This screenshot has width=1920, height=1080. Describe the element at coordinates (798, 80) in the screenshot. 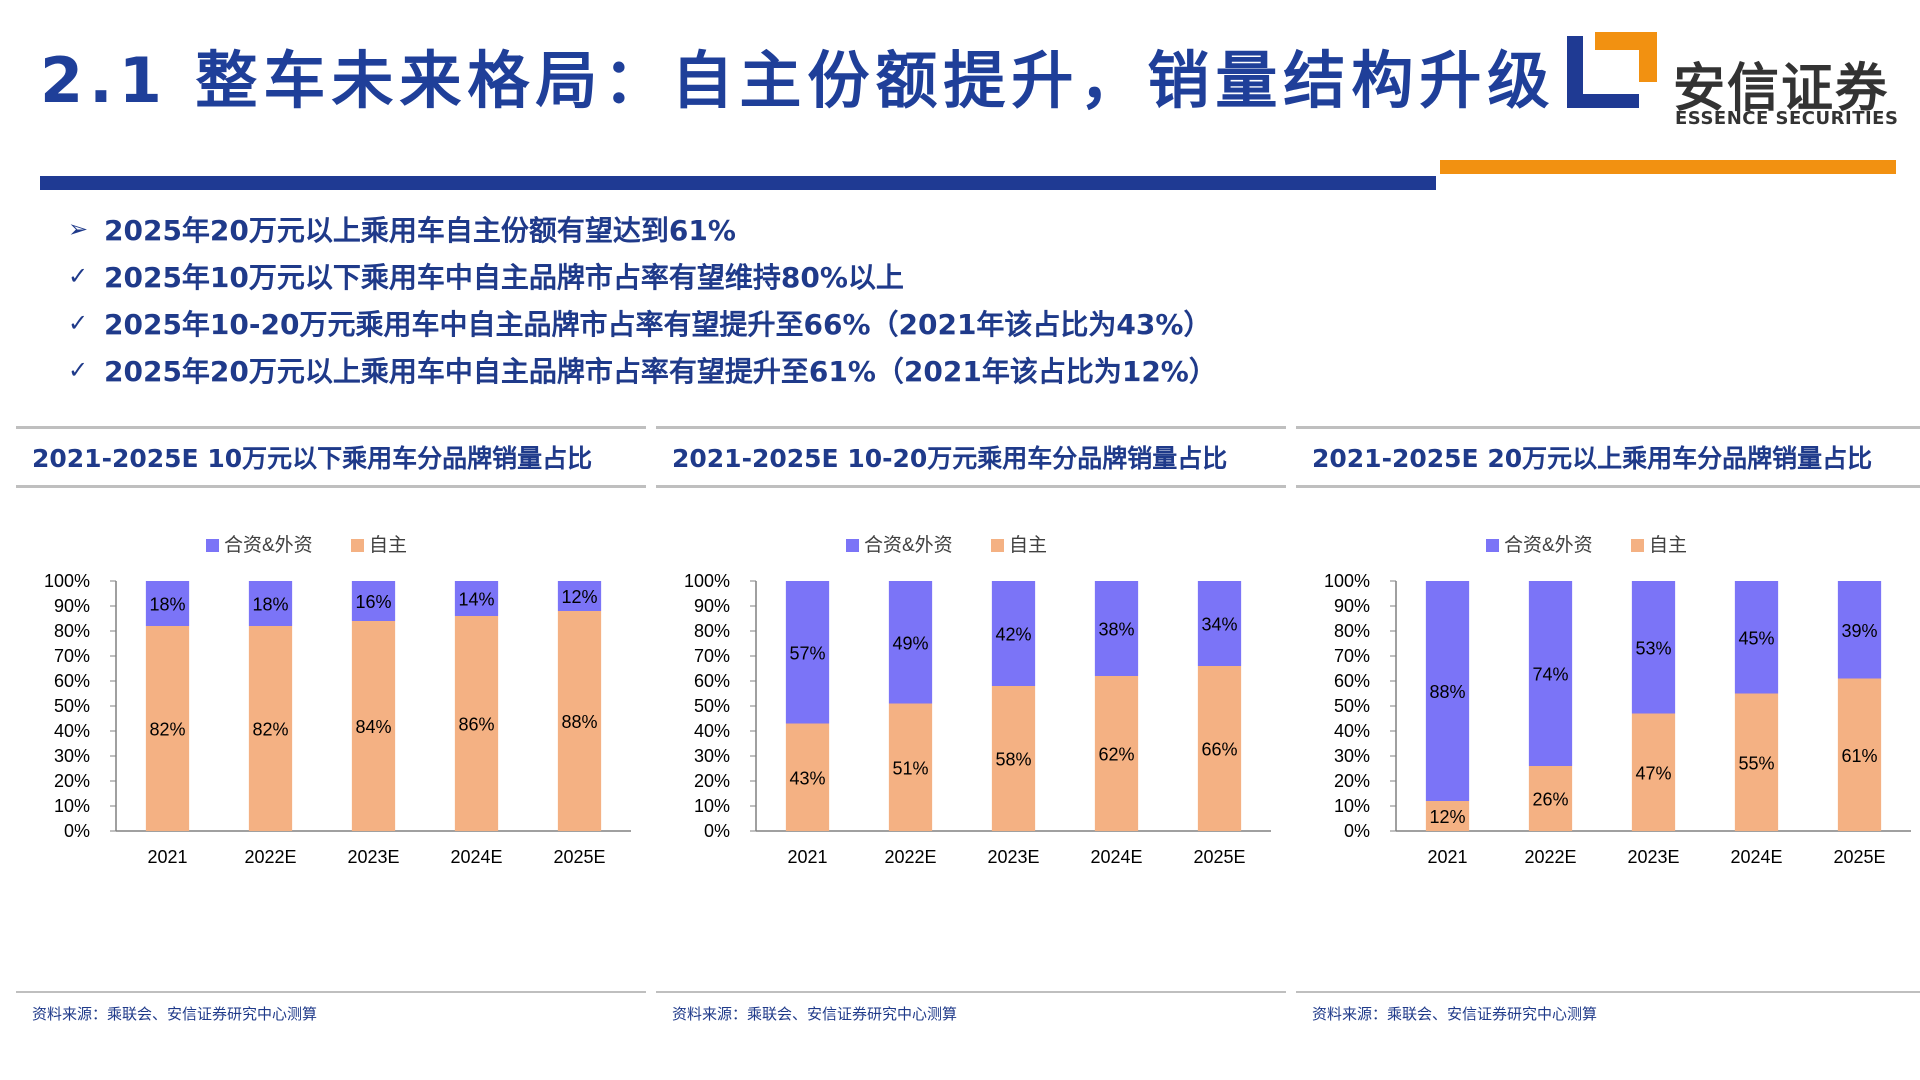

I see `page-title: 2.1 整车未来格局：自主份额提升，销量结构升级` at that location.